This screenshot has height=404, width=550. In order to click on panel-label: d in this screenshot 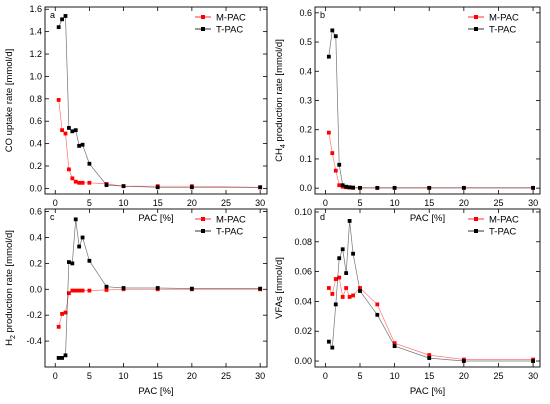, I will do `click(322, 217)`.